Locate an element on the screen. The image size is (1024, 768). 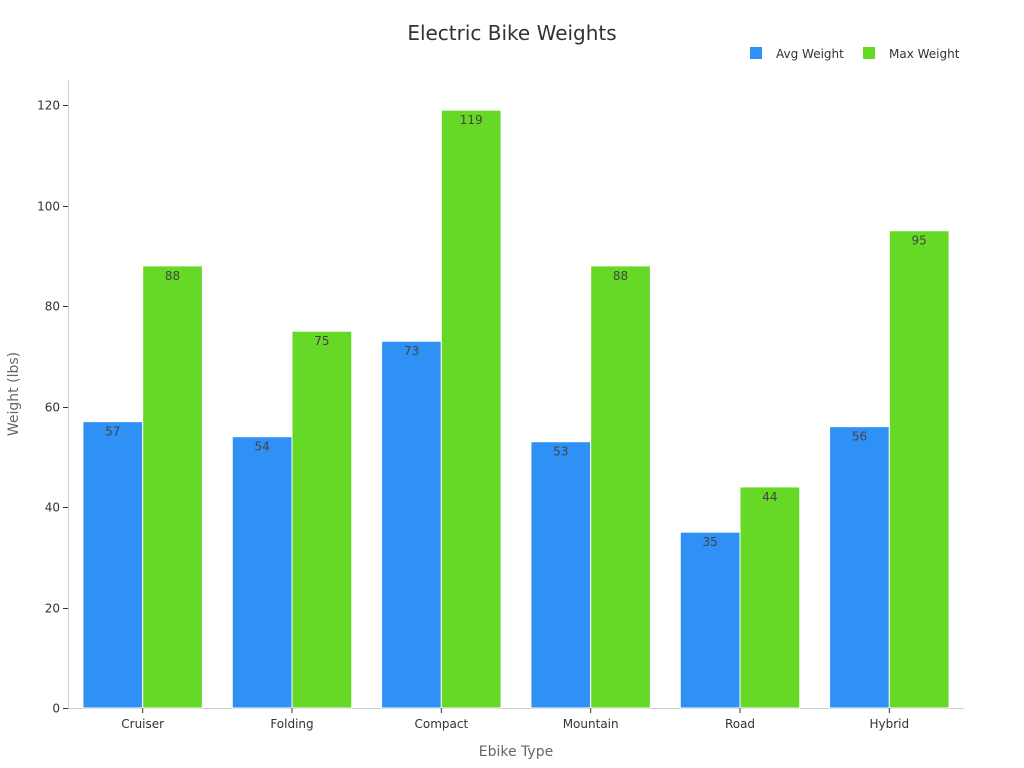
bar-avg-weight-cruiser is located at coordinates (113, 565).